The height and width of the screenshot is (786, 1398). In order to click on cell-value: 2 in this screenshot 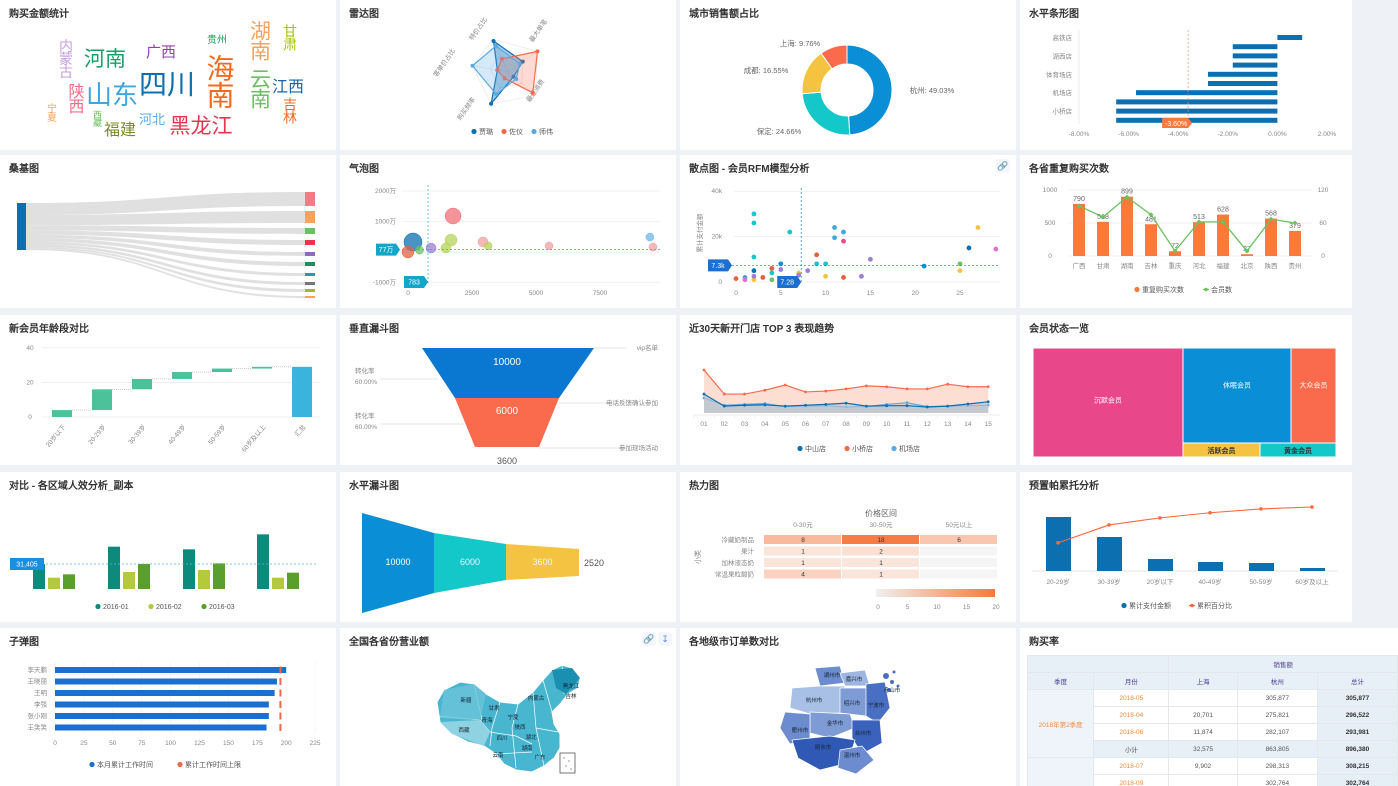, I will do `click(881, 552)`.